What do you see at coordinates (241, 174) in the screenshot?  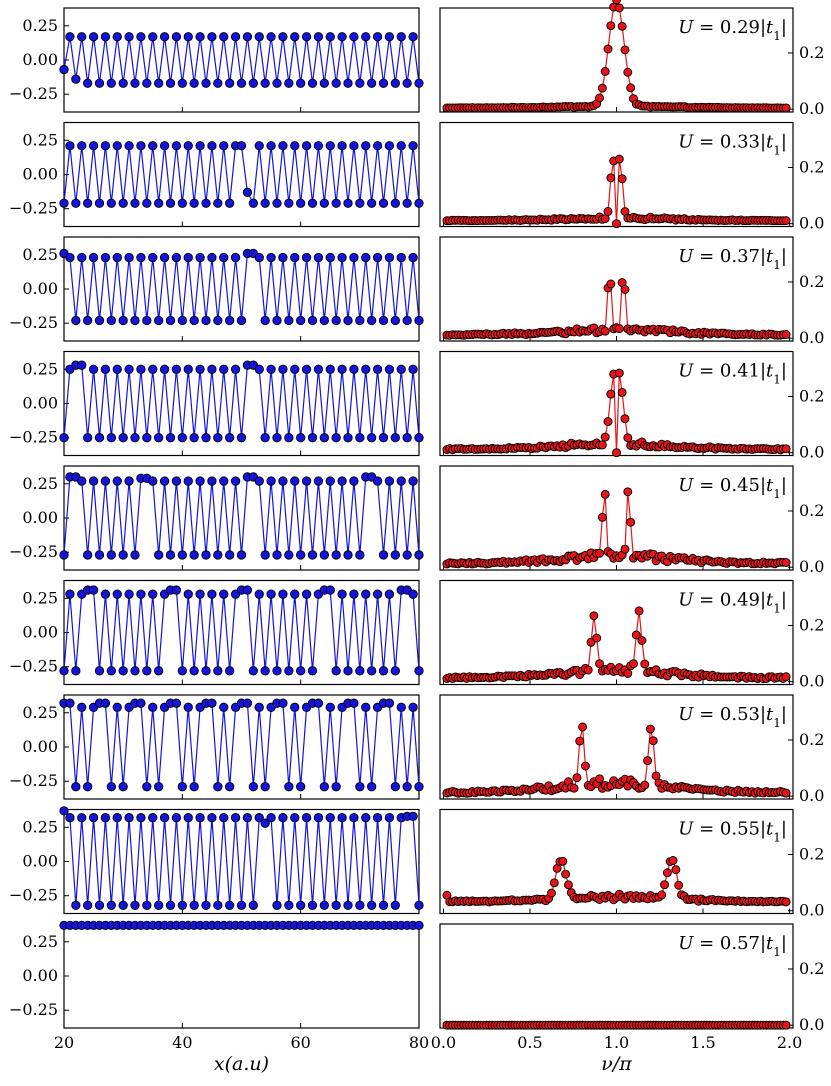 I see `left-plot-frame` at bounding box center [241, 174].